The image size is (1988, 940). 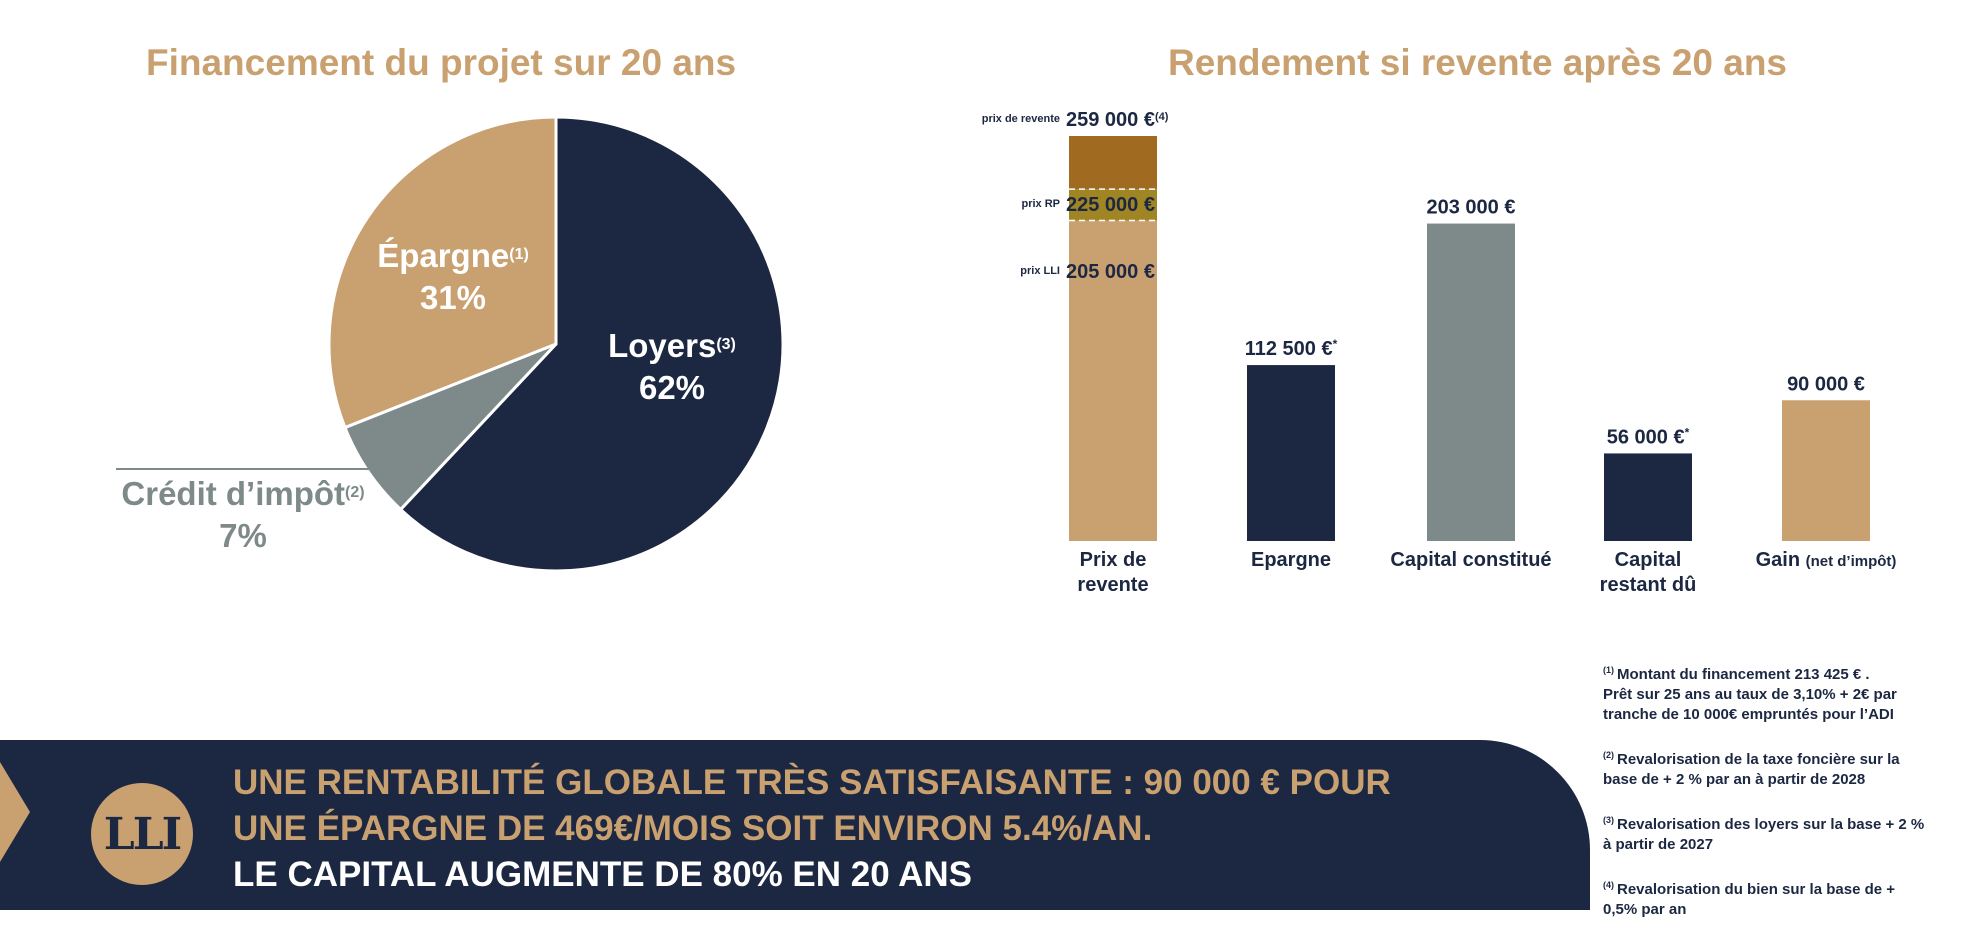 I want to click on pie-slice-label: Loyers(3), so click(x=672, y=345).